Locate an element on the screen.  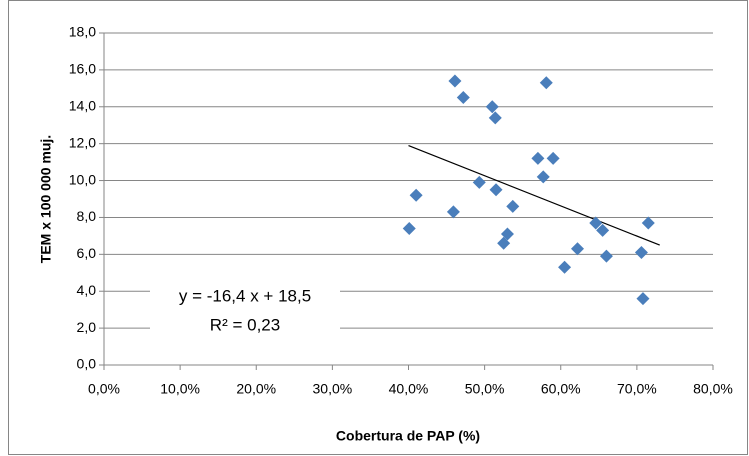
y-tick-label: 0,0 is located at coordinates (87, 364).